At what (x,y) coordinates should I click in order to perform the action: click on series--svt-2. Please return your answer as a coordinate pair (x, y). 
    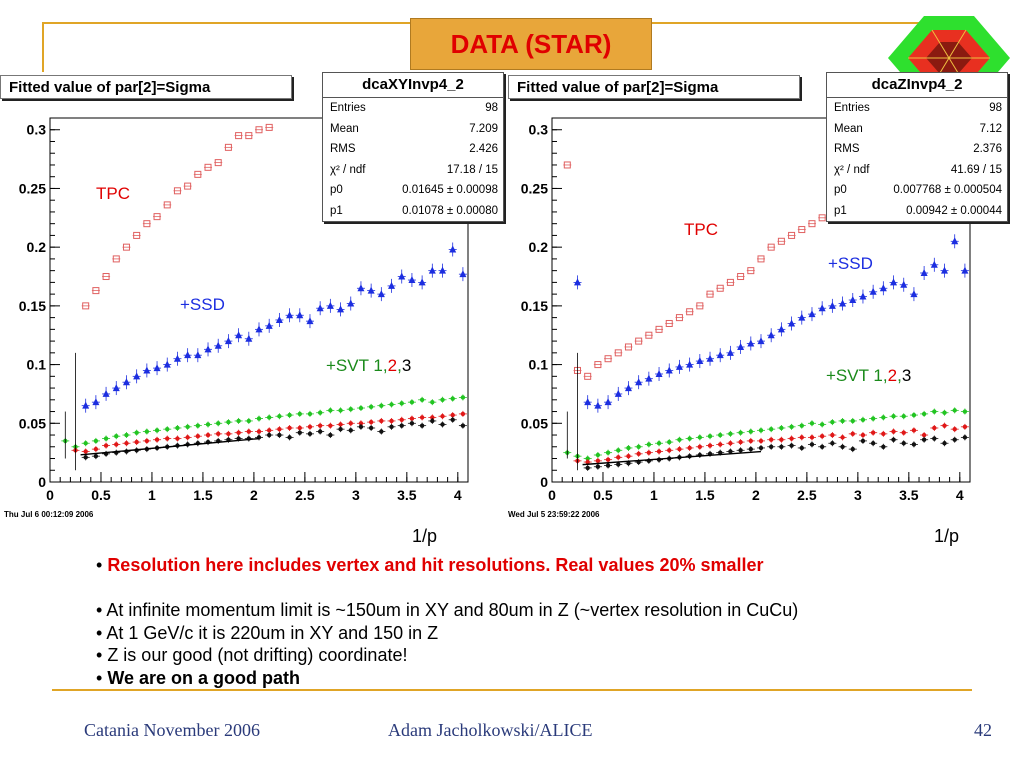
    Looking at the image, I should click on (269, 432).